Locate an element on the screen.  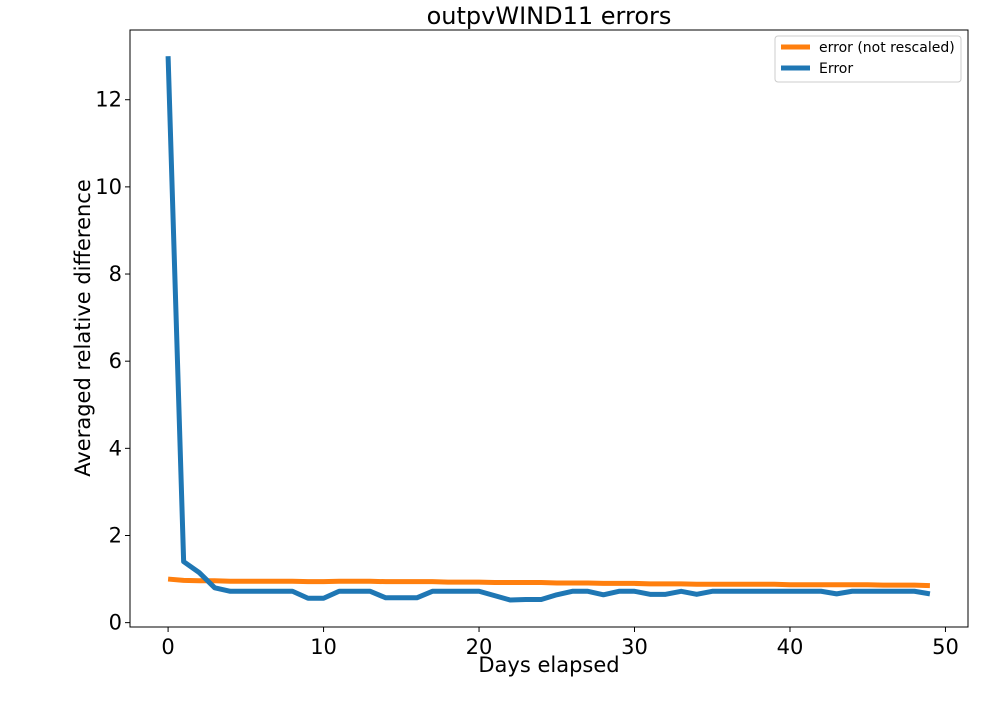
y-tick-label: 10 is located at coordinates (108, 187).